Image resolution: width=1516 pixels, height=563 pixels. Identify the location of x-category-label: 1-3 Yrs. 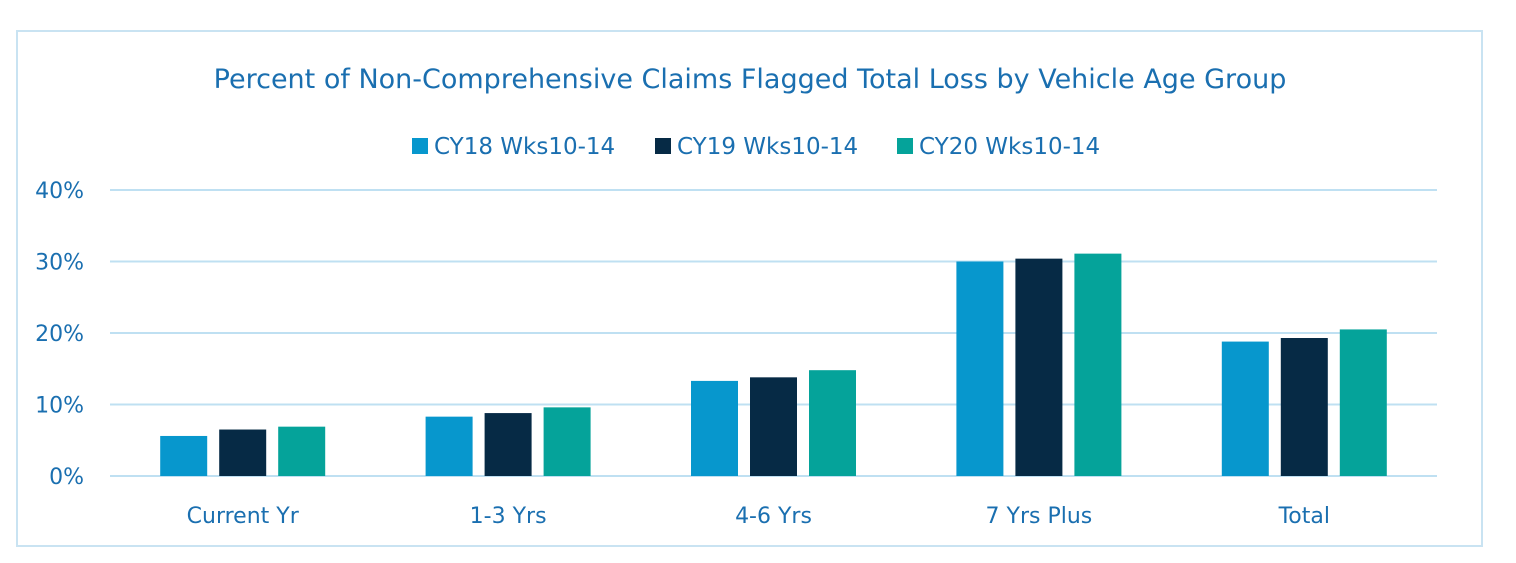
(508, 516).